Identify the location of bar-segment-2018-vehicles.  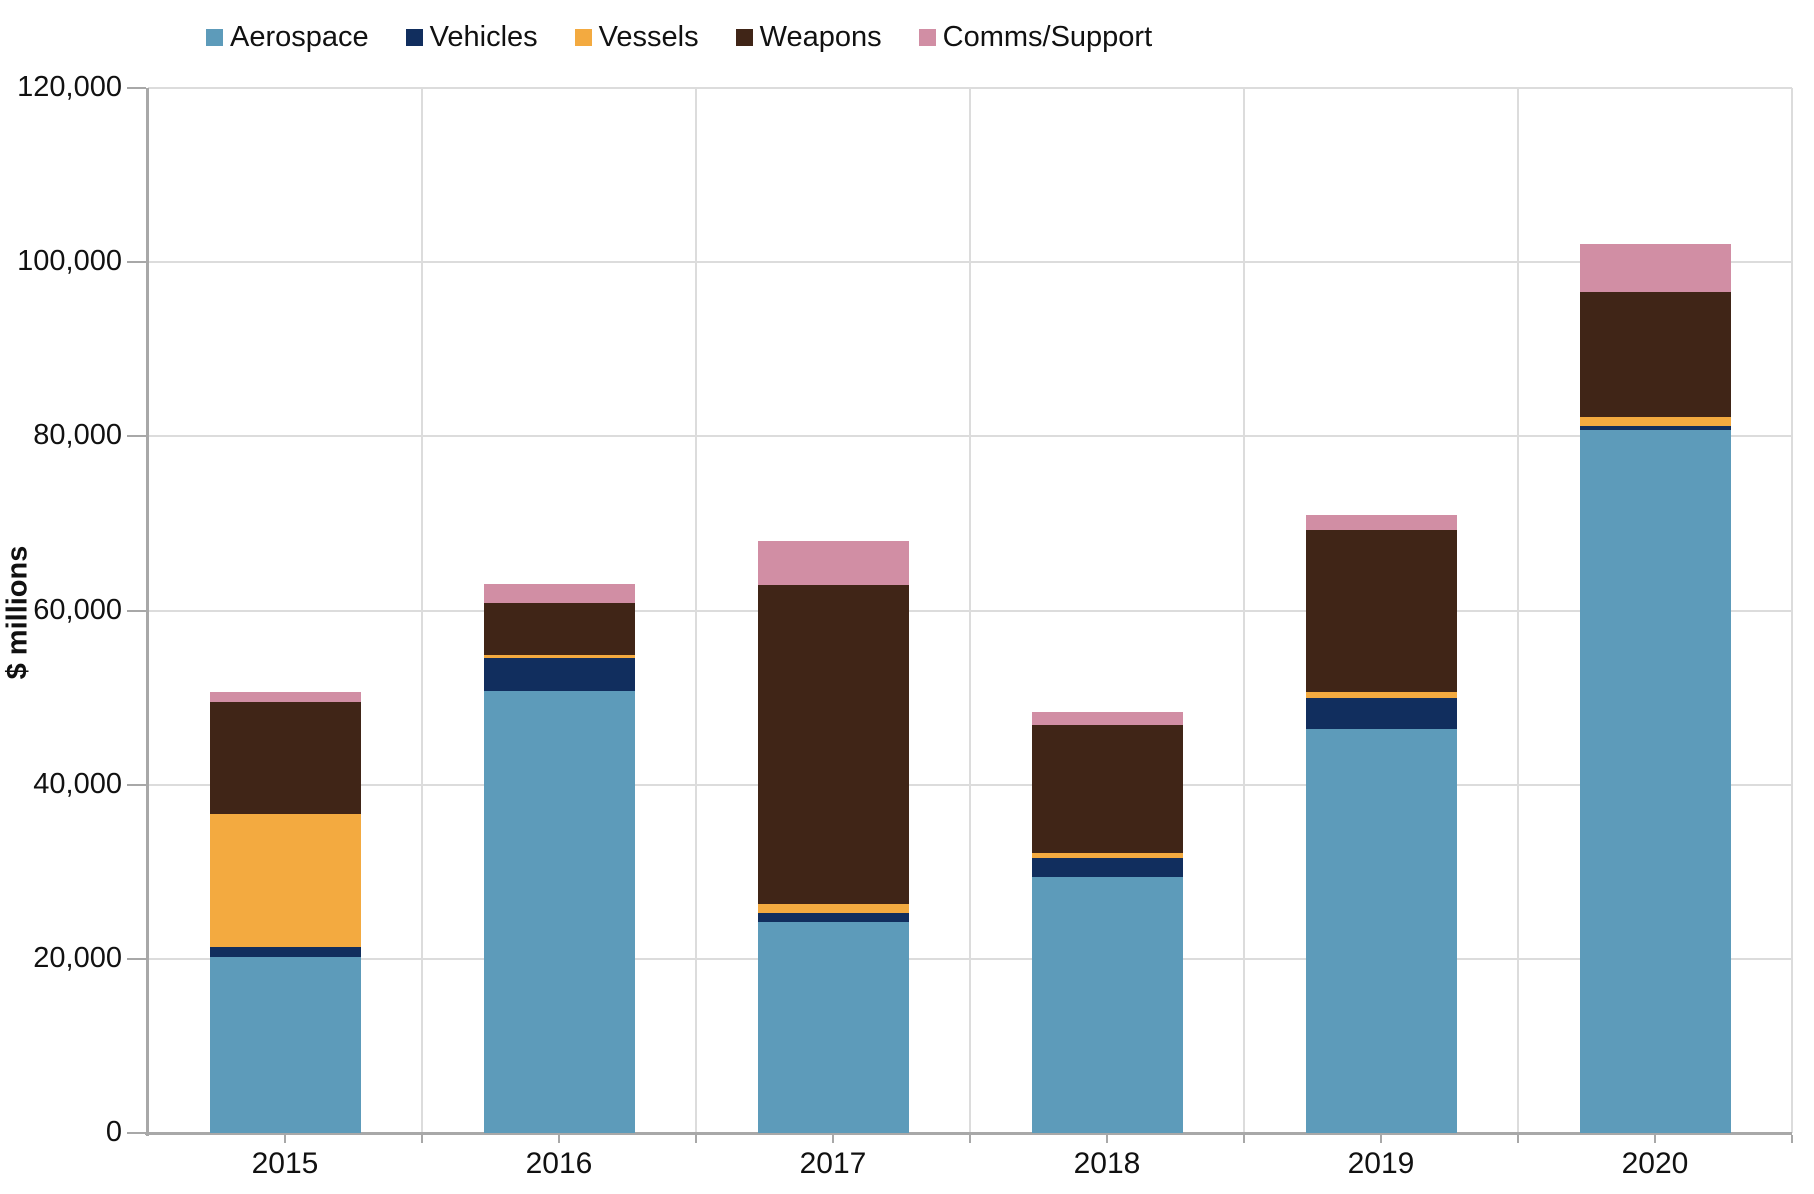
(1107, 867).